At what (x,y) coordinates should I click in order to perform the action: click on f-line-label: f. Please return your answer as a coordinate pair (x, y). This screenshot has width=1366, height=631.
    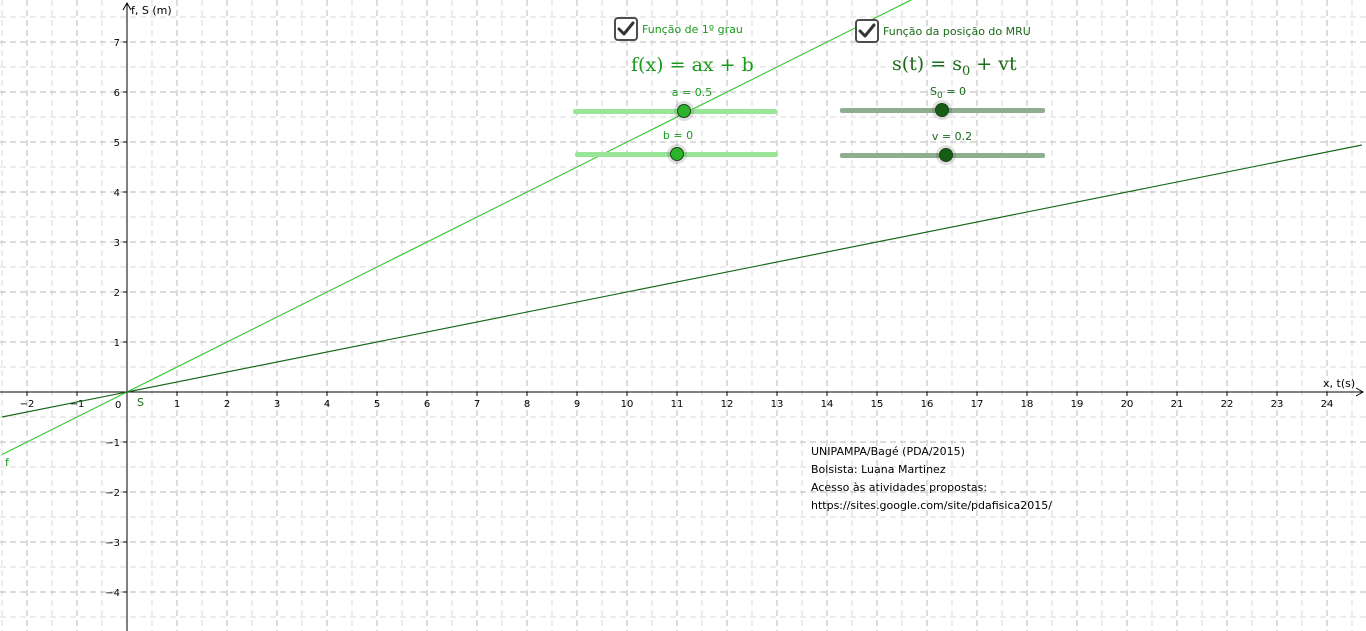
    Looking at the image, I should click on (7, 462).